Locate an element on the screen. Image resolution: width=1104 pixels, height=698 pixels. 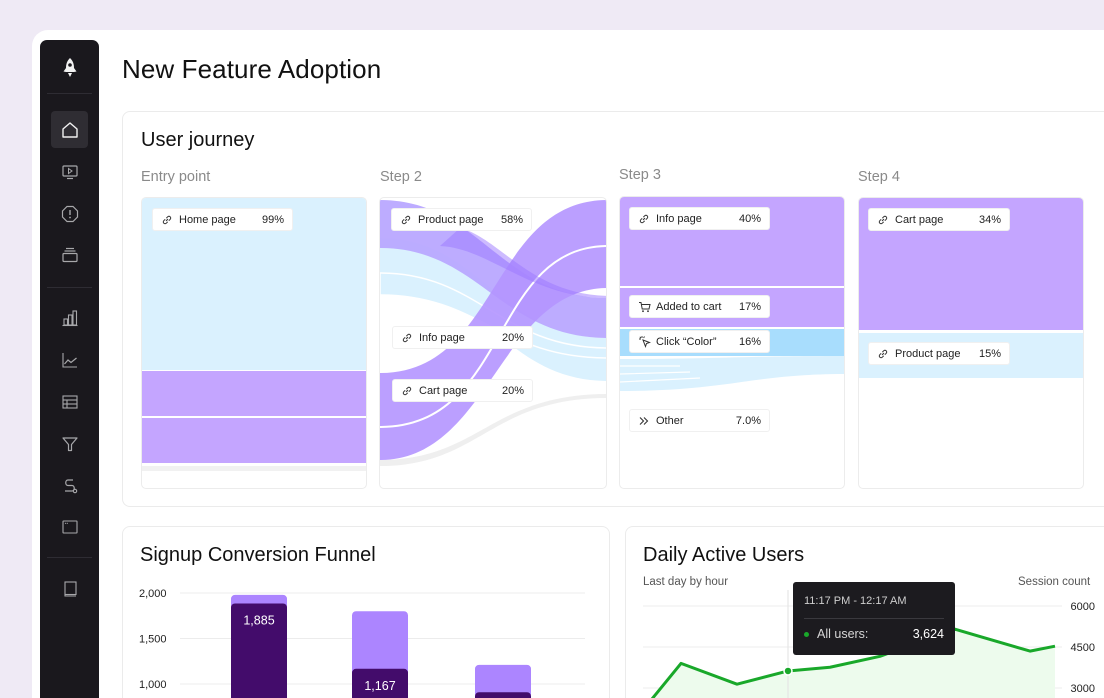
journey-node-chip: Other 7.0% is located at coordinates (699, 420).